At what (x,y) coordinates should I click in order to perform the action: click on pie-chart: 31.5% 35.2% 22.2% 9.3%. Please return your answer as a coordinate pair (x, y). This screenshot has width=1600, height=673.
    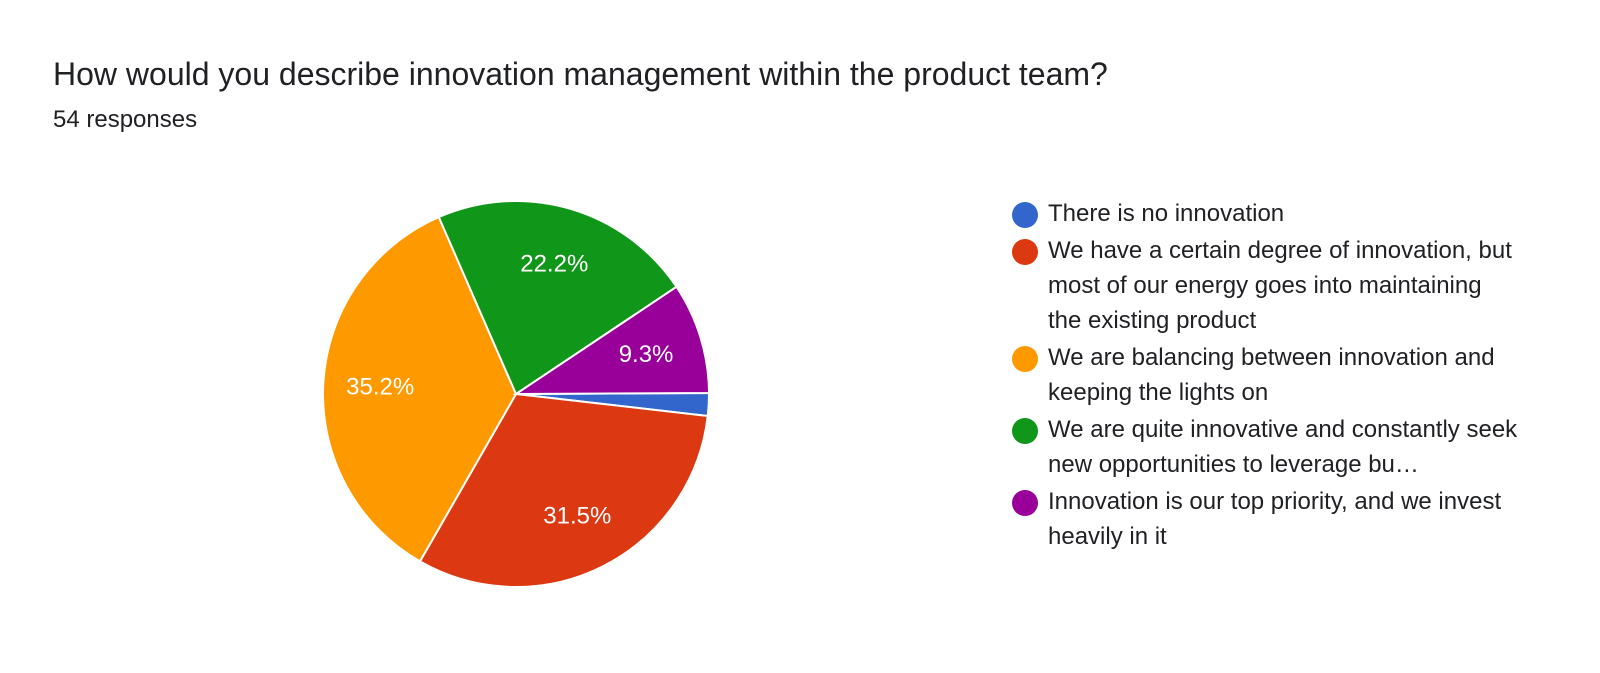
    Looking at the image, I should click on (516, 394).